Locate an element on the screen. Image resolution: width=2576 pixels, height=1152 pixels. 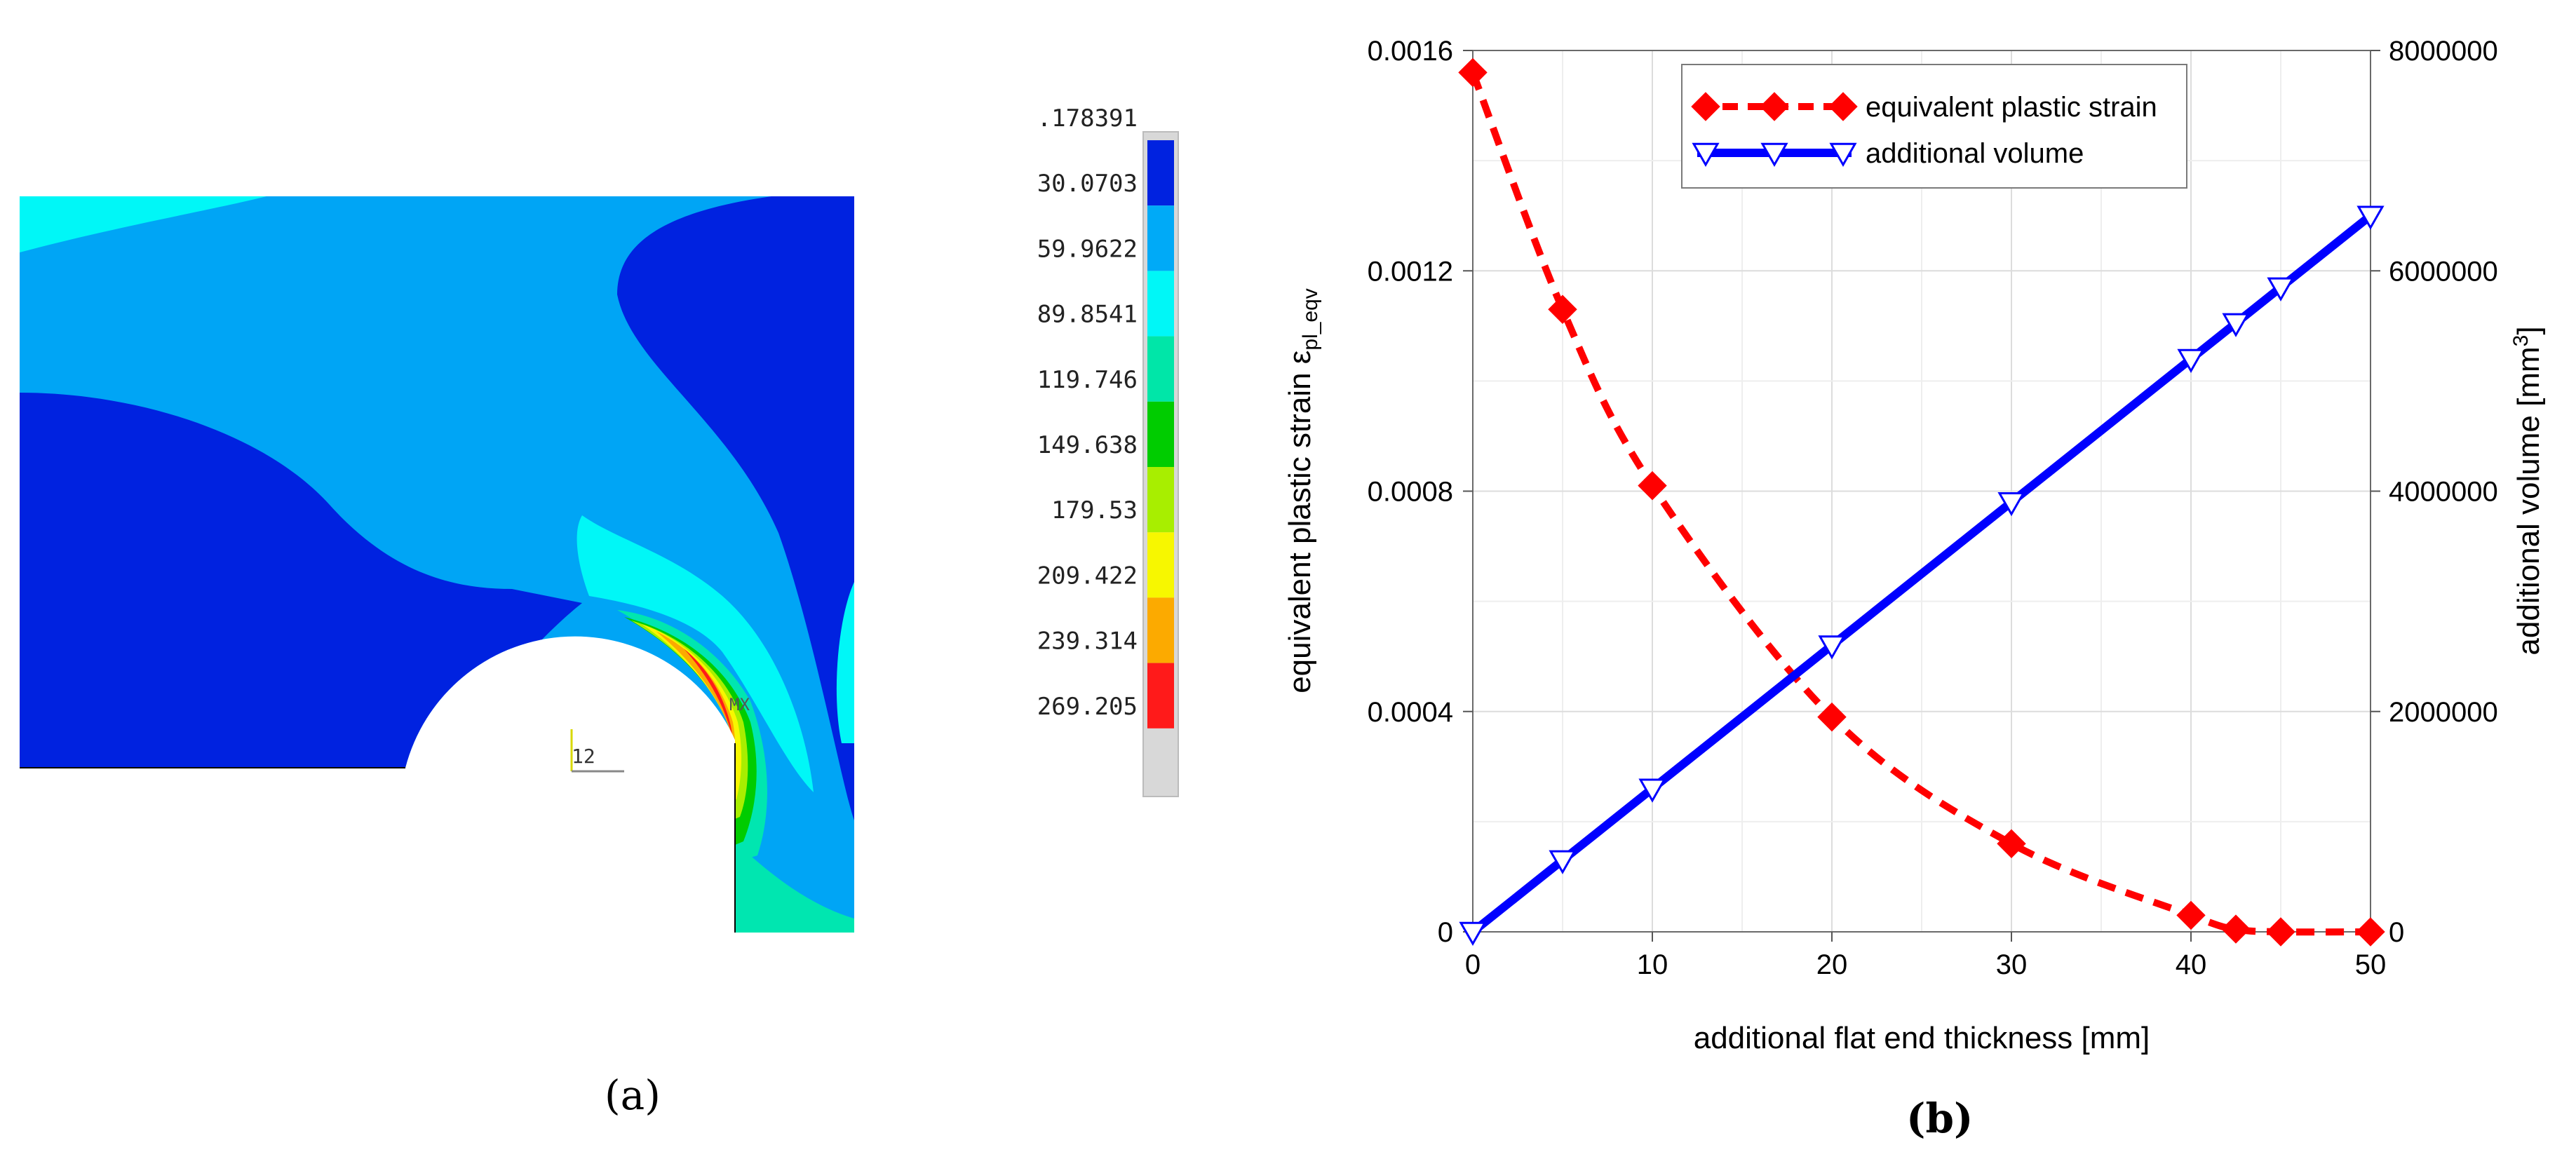
color-legend-value: .178391 is located at coordinates (1087, 118).